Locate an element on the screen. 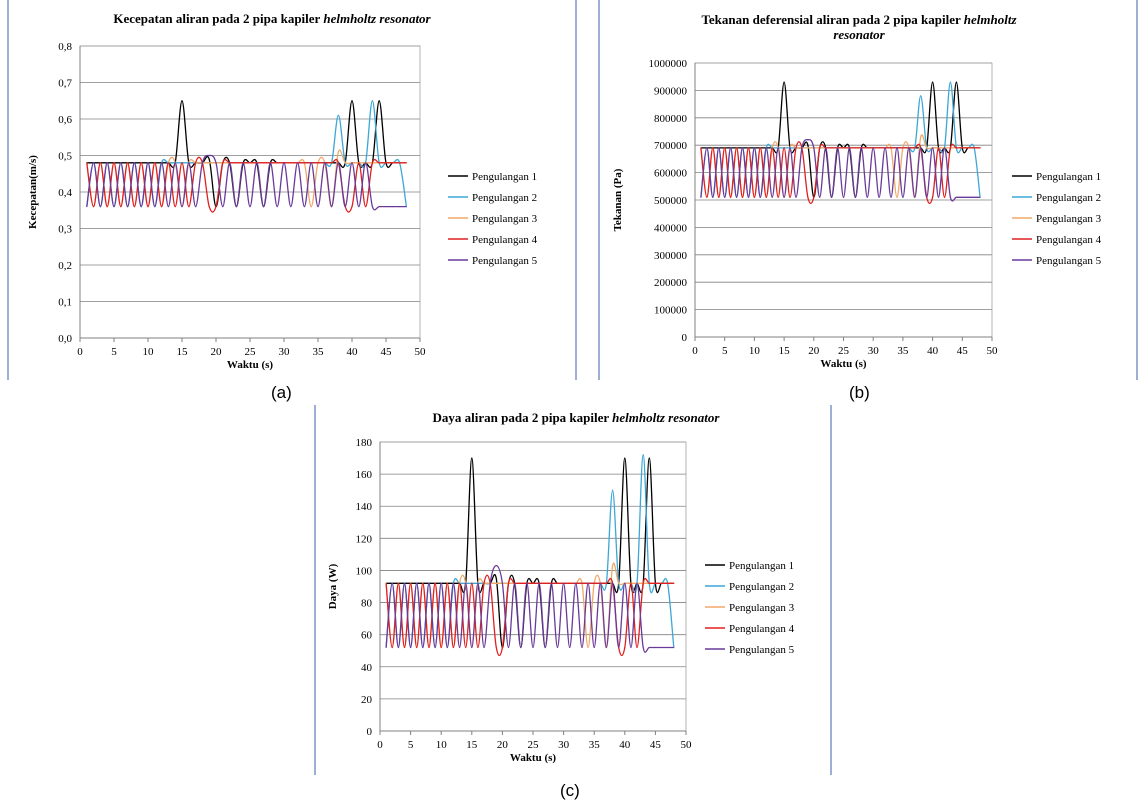  x-tick-label: 5 is located at coordinates (114, 352).